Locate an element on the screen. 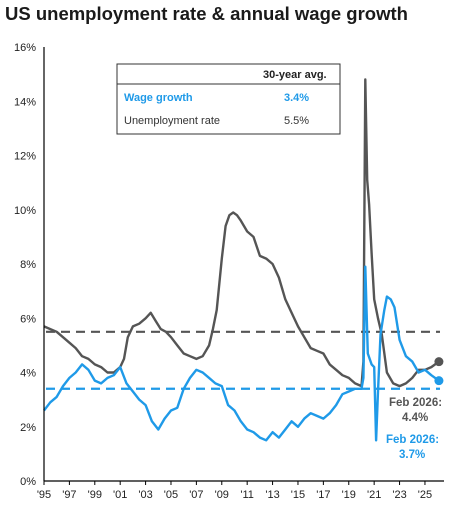 This screenshot has width=464, height=511. x-tick-label: '21 is located at coordinates (374, 495).